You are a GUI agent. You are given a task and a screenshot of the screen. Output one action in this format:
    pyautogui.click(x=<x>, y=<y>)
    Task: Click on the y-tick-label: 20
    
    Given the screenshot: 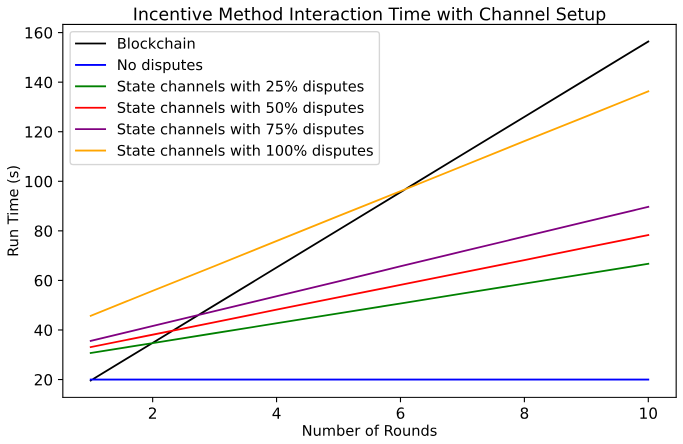 What is the action you would take?
    pyautogui.click(x=43, y=380)
    